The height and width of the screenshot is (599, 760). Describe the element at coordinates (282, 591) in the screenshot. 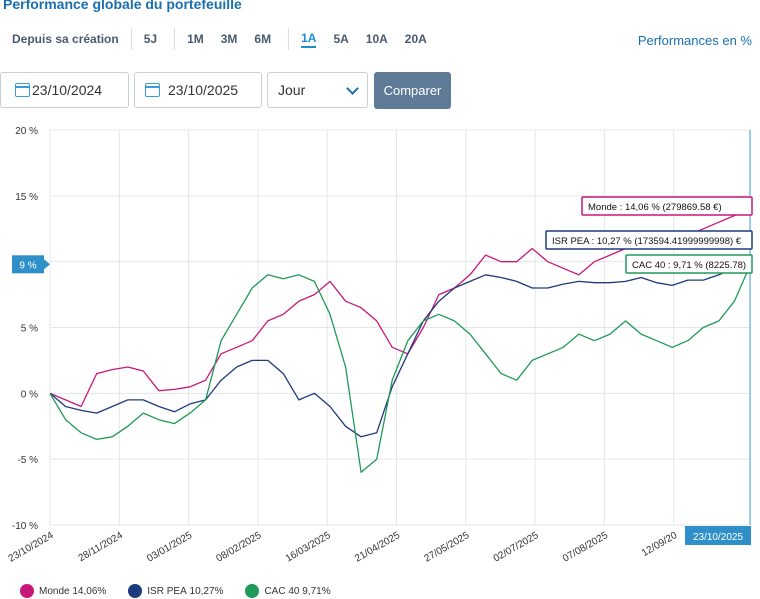

I see `legend-label: CAC 40` at that location.